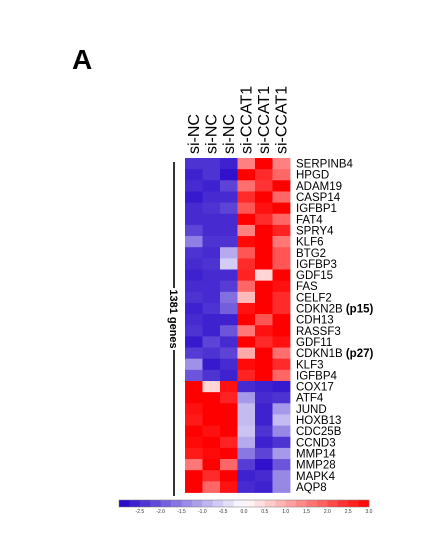  I want to click on legend-border, so click(244, 503).